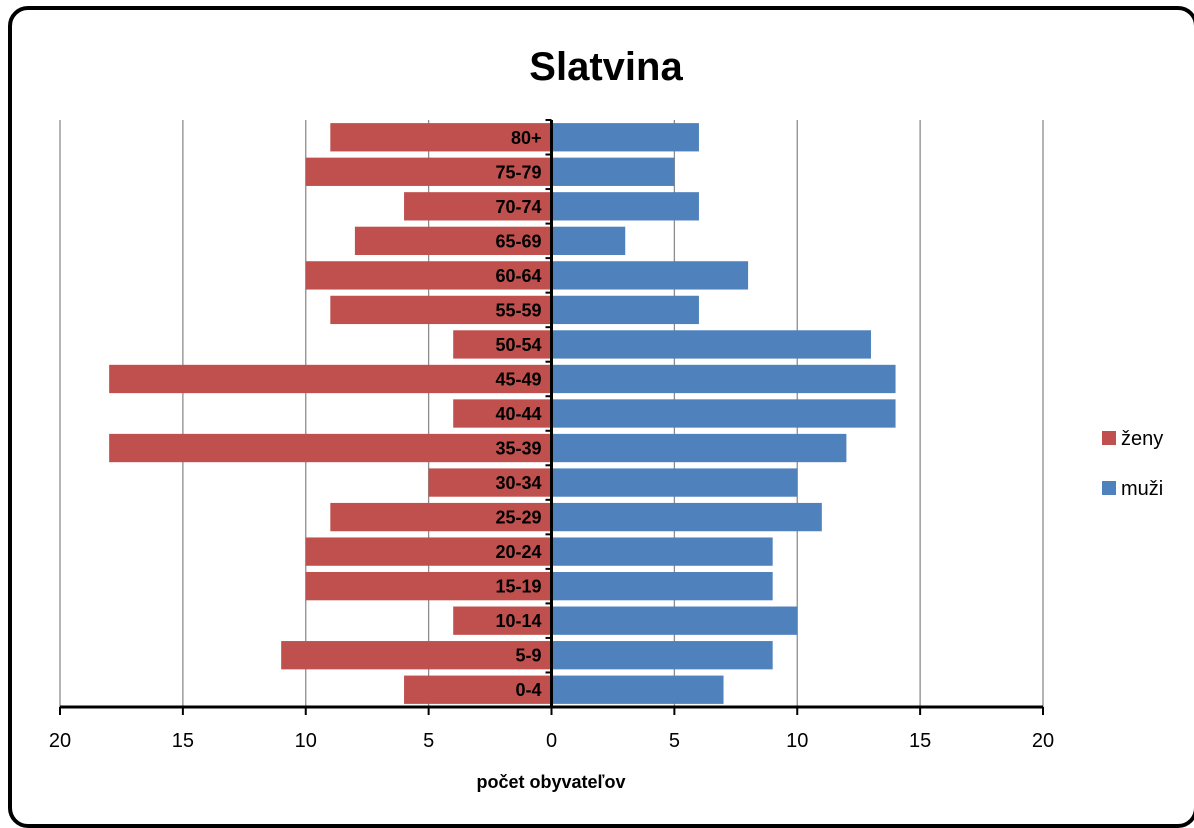 Image resolution: width=1194 pixels, height=828 pixels. Describe the element at coordinates (674, 741) in the screenshot. I see `x-tick-label-5: 5` at that location.